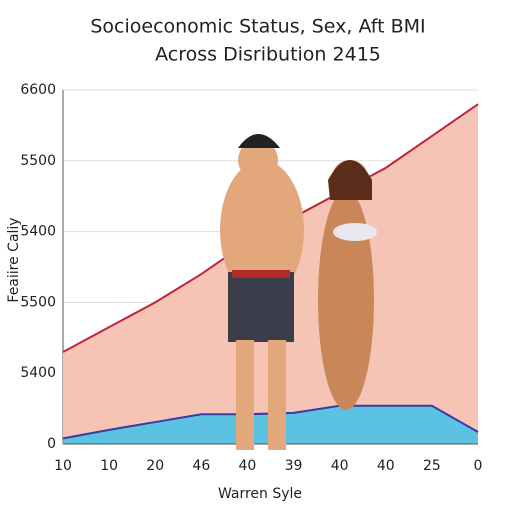 This screenshot has height=512, width=512. I want to click on x-tick-label: 0, so click(478, 466).